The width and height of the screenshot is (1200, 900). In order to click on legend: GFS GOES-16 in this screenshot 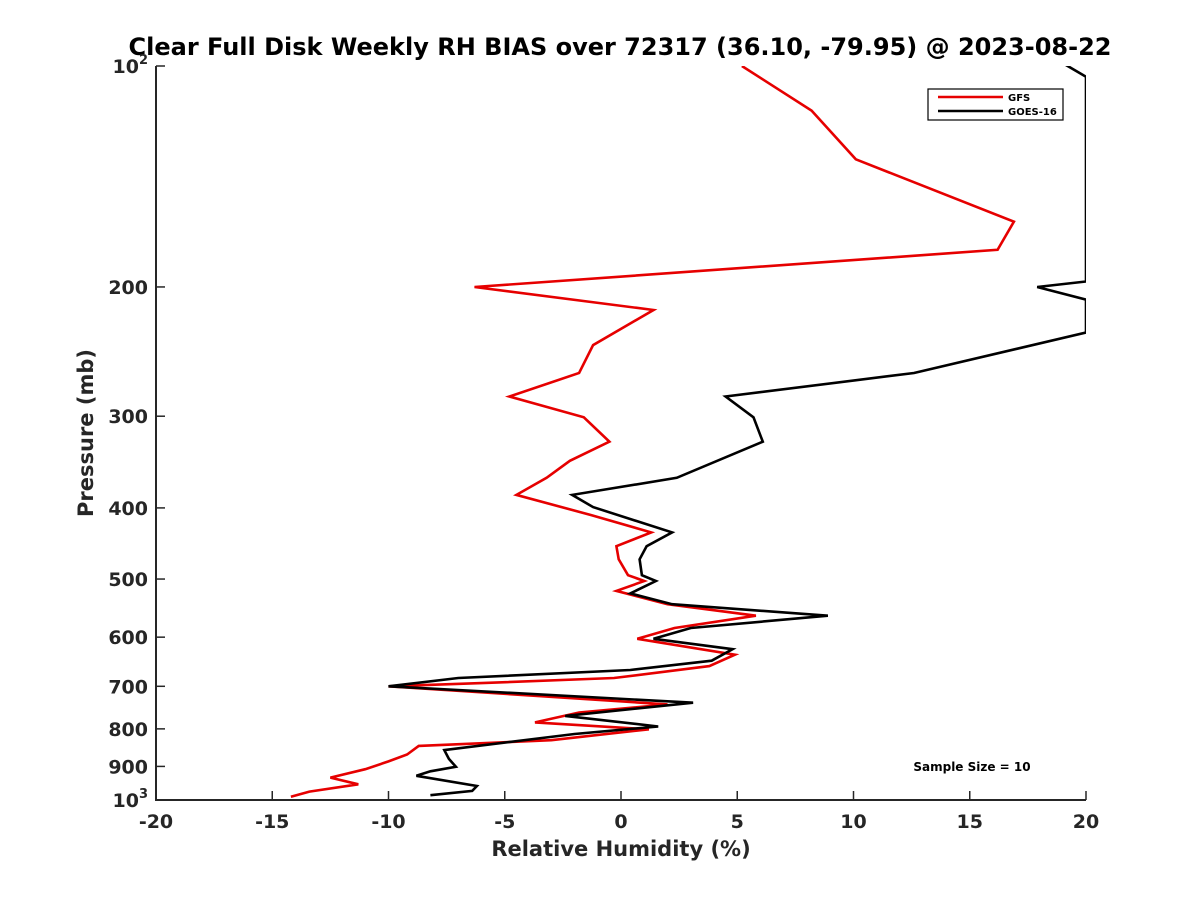, I will do `click(995, 104)`.